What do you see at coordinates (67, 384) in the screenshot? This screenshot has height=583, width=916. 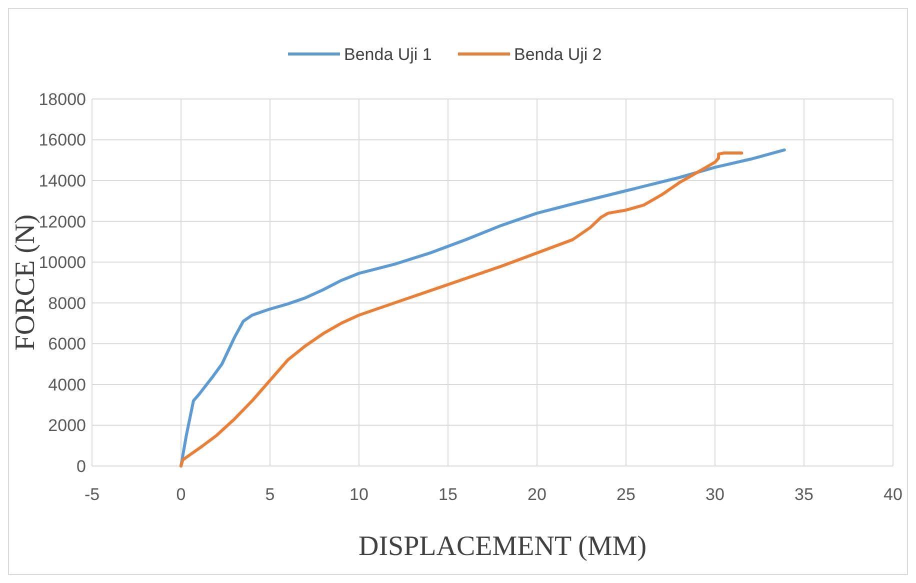 I see `y-tick-label: 4000` at bounding box center [67, 384].